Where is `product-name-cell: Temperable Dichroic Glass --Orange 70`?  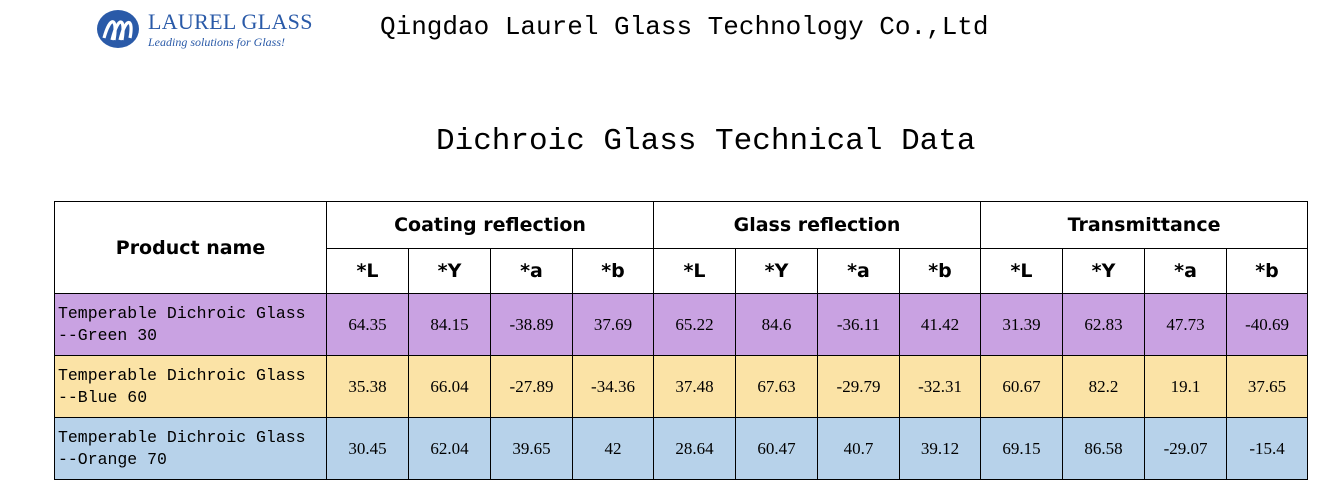 product-name-cell: Temperable Dichroic Glass --Orange 70 is located at coordinates (190, 448).